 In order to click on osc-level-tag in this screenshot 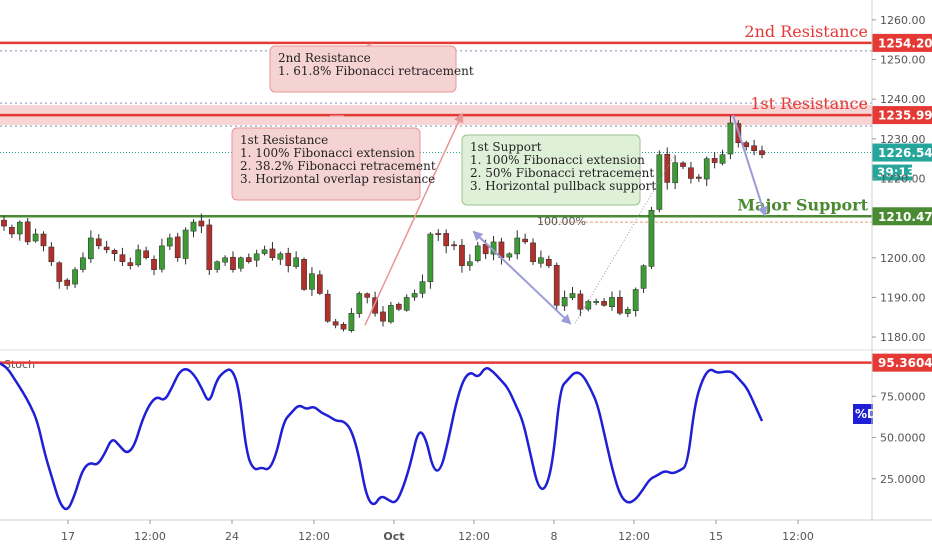, I will do `click(902, 362)`.